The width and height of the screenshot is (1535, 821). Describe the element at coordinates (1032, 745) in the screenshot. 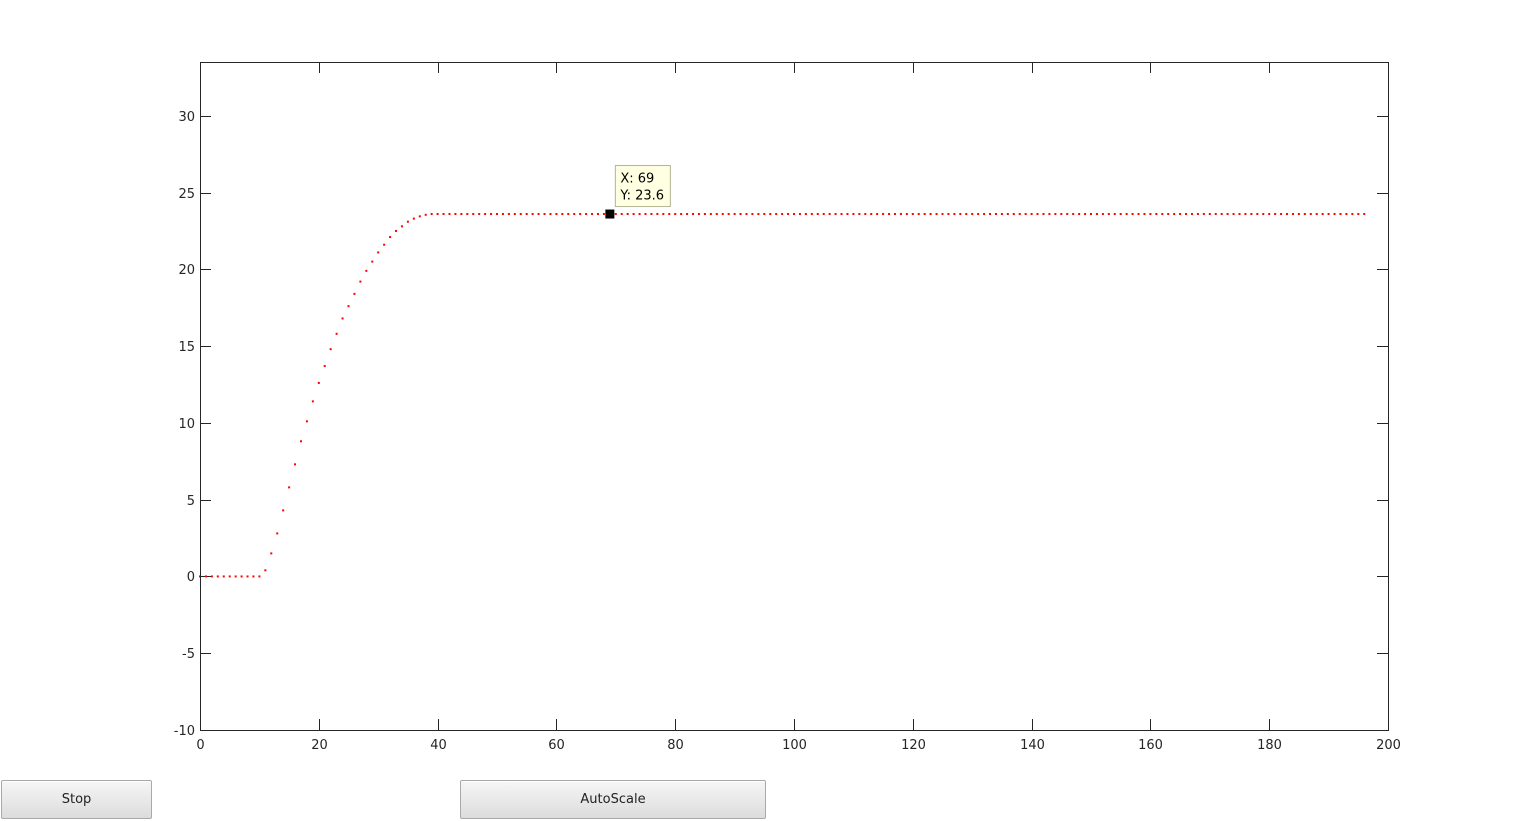

I see `x-tick-label: 140` at that location.